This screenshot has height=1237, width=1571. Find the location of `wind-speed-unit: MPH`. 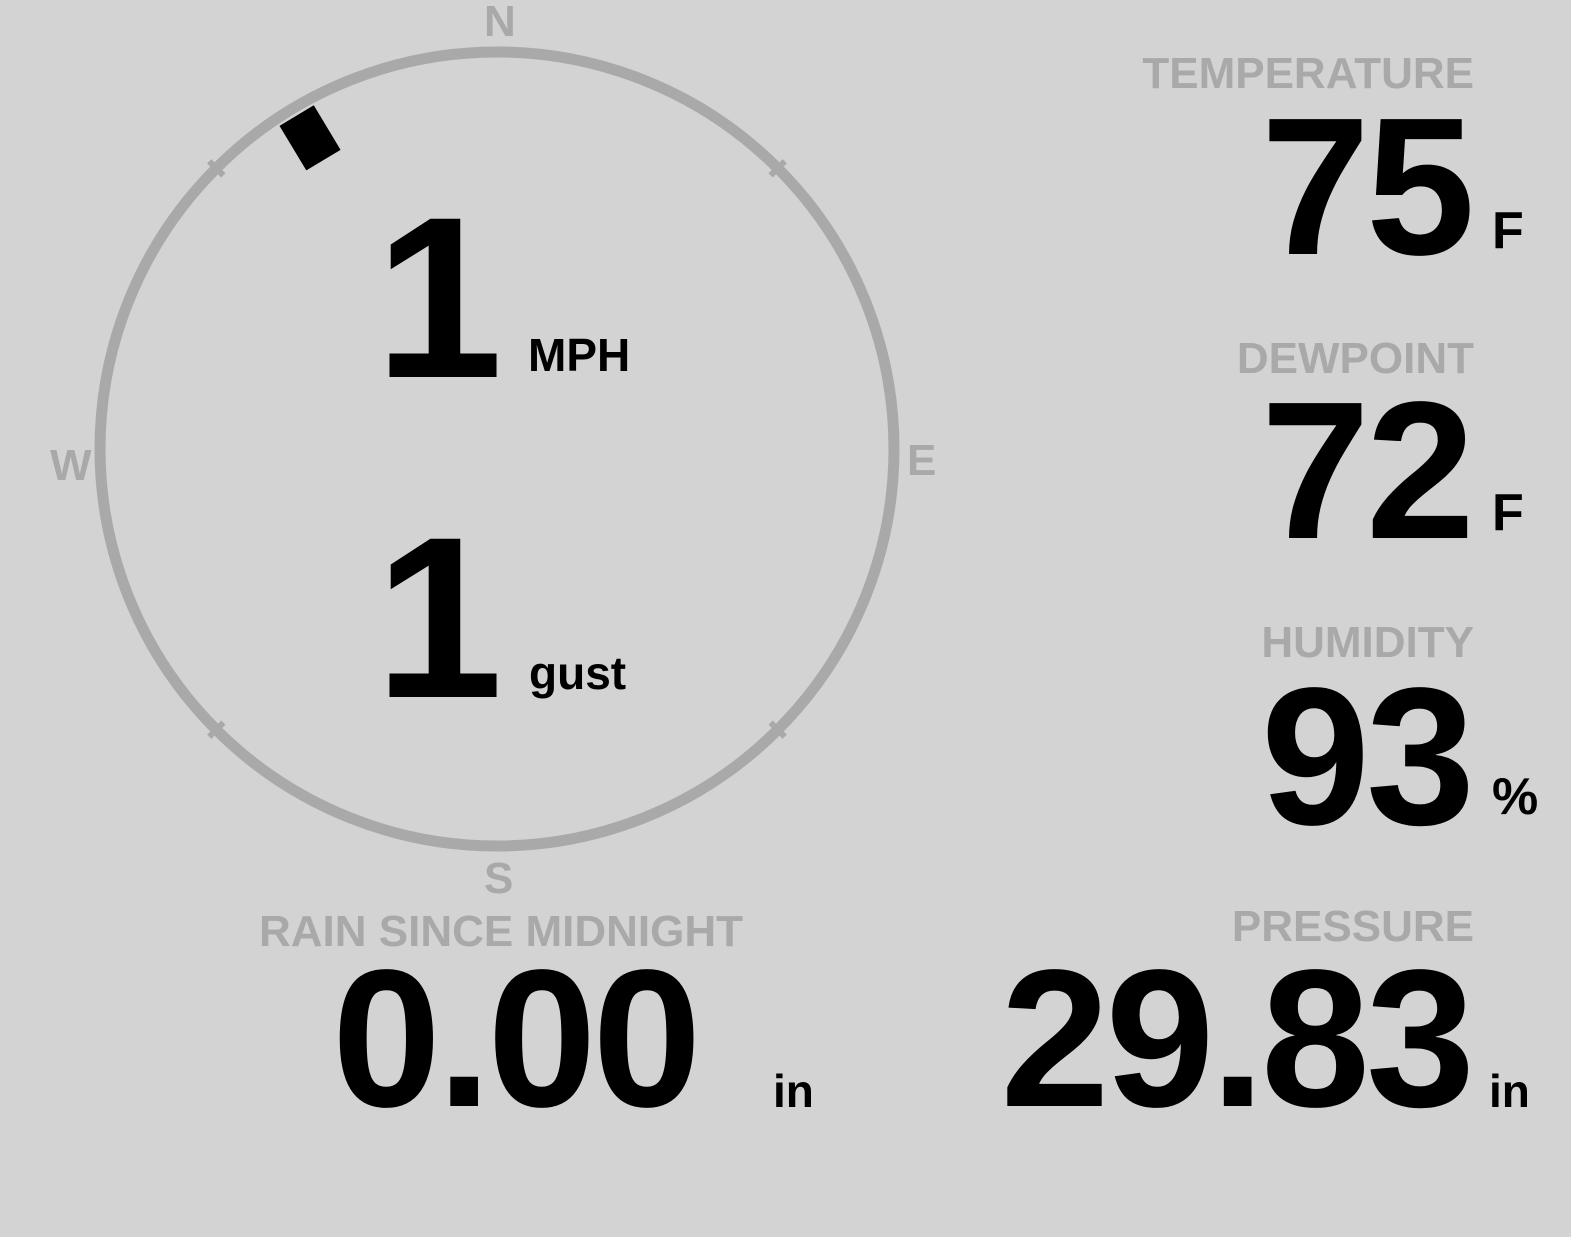

wind-speed-unit: MPH is located at coordinates (579, 355).